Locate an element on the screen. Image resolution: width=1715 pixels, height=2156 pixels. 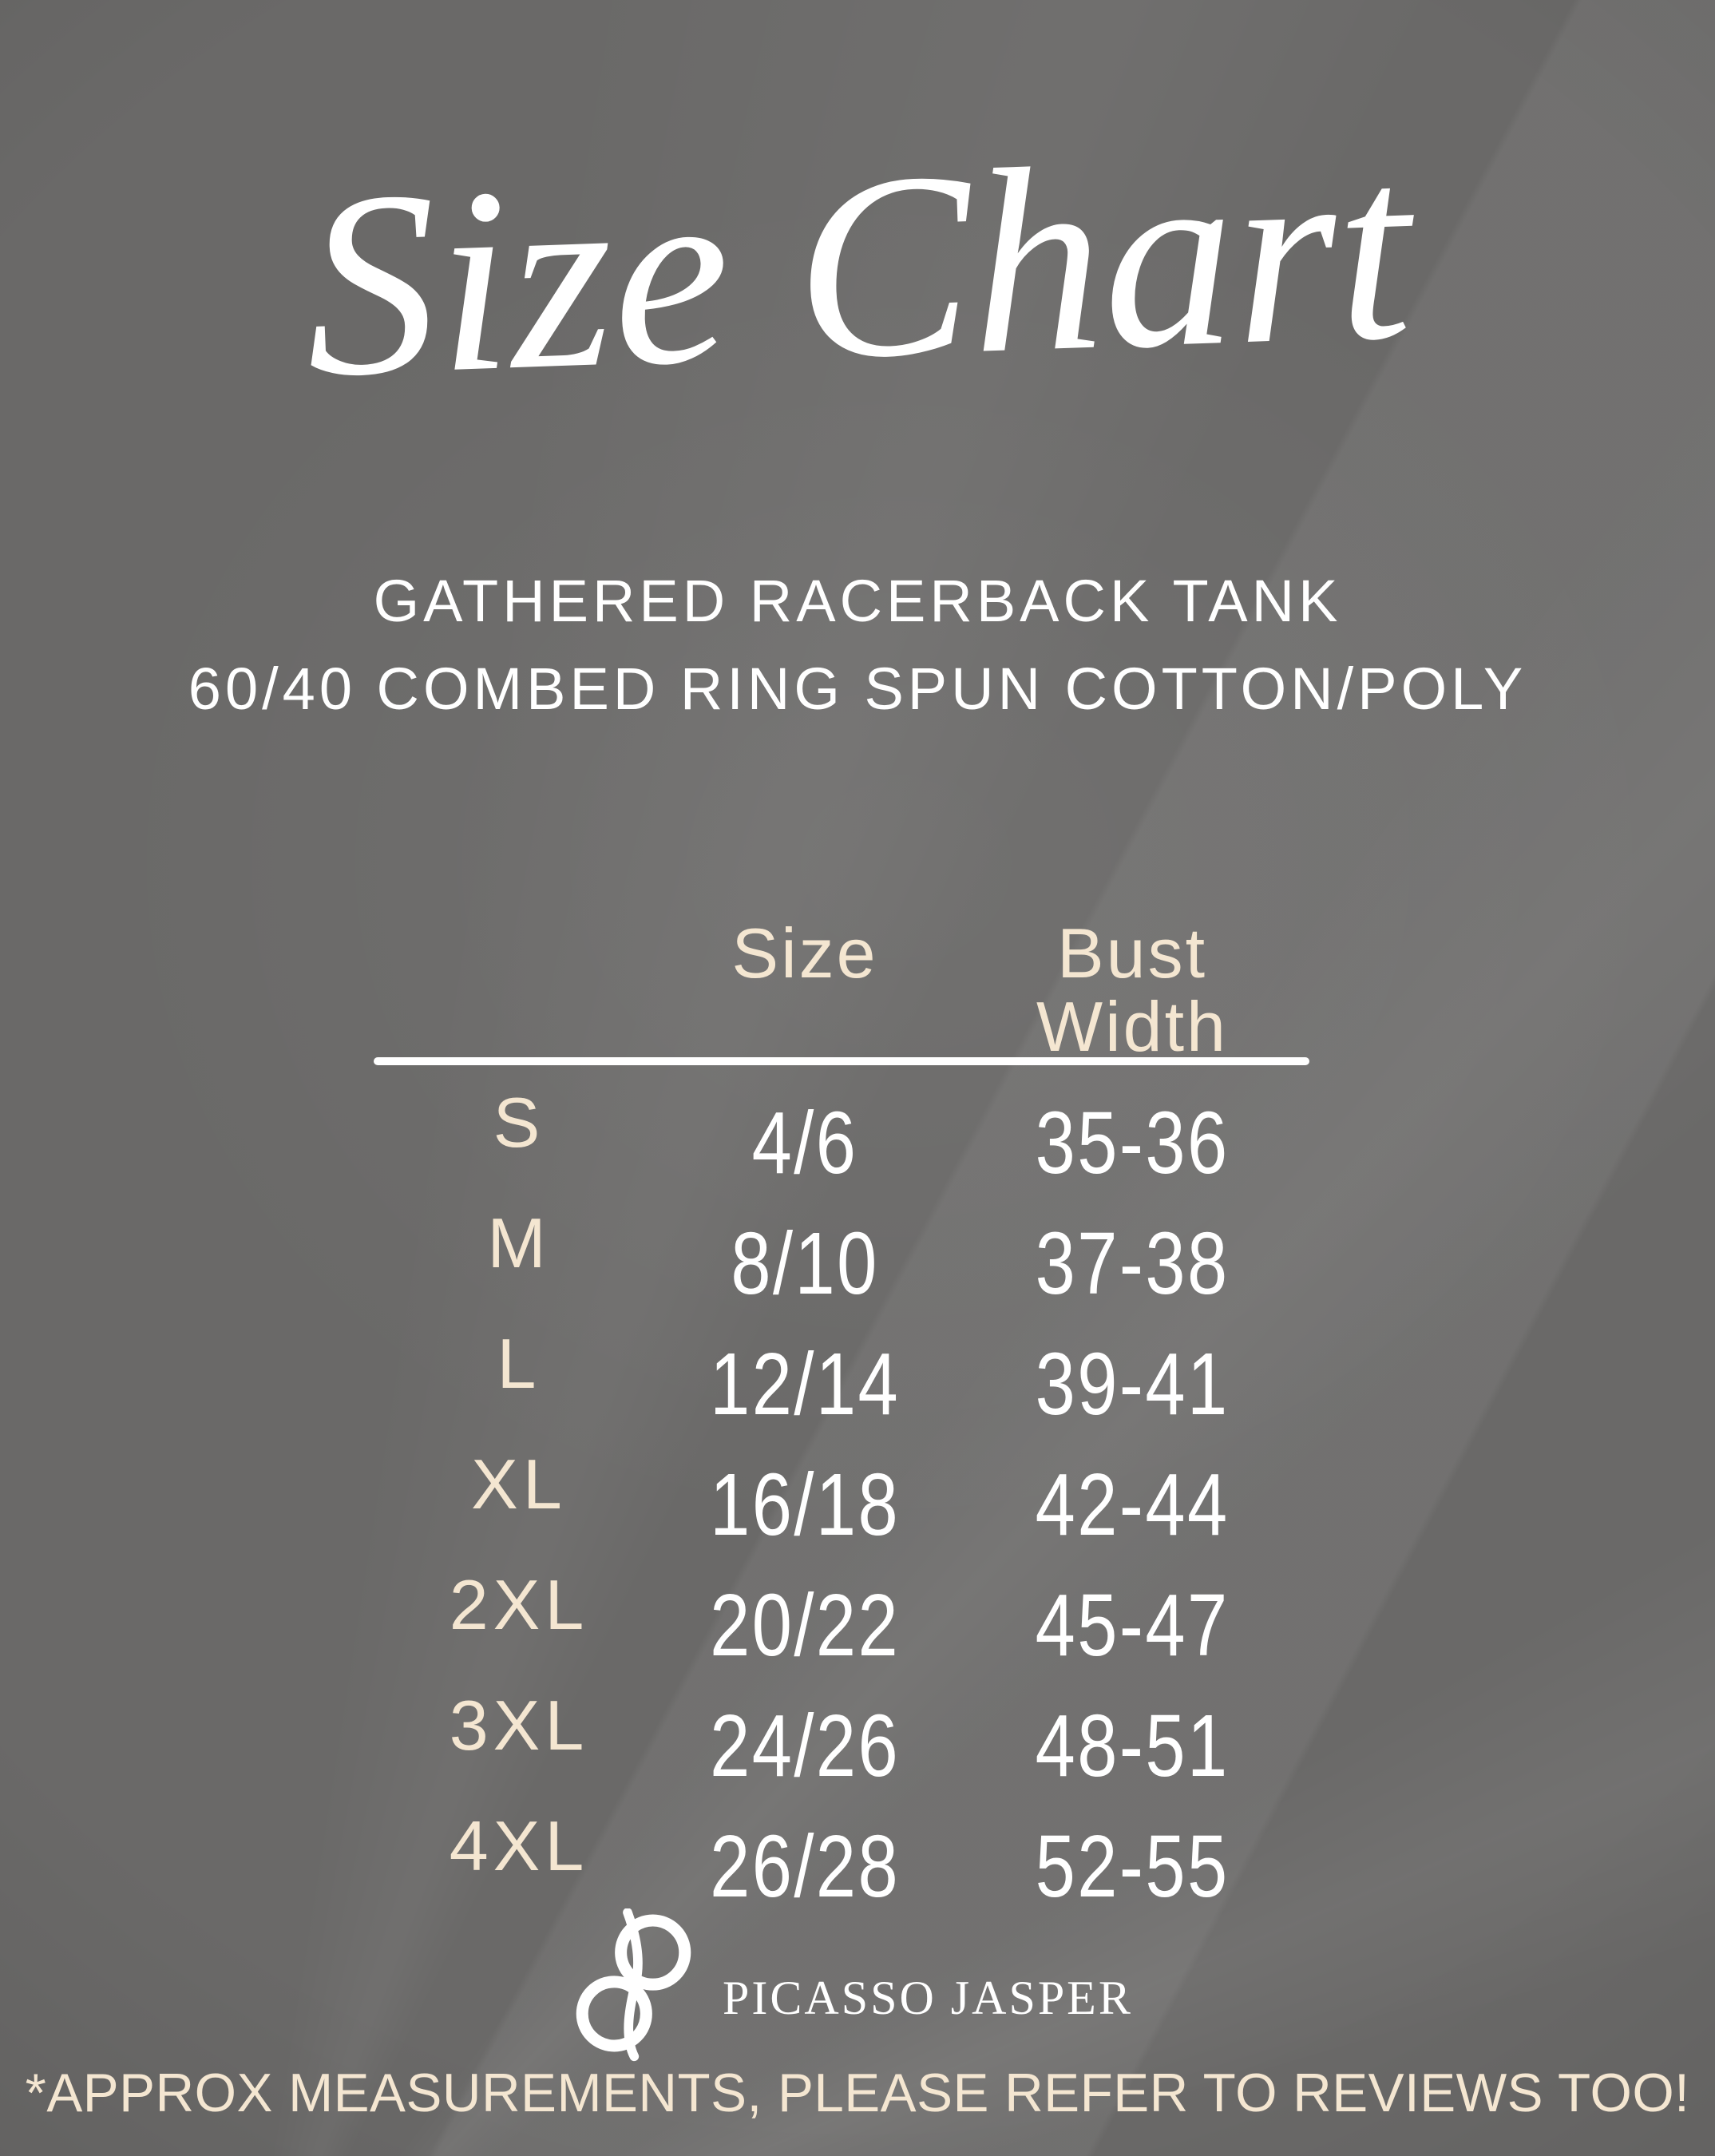
subtitle-line-product: GATHERED RACERBACK TANK is located at coordinates (857, 601).